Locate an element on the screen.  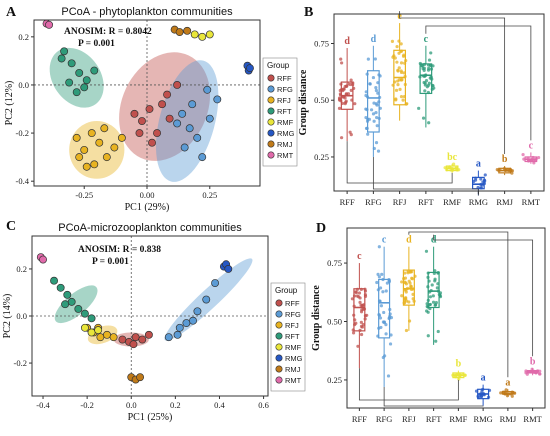
x-tick-label: RFJ is located at coordinates (400, 202).